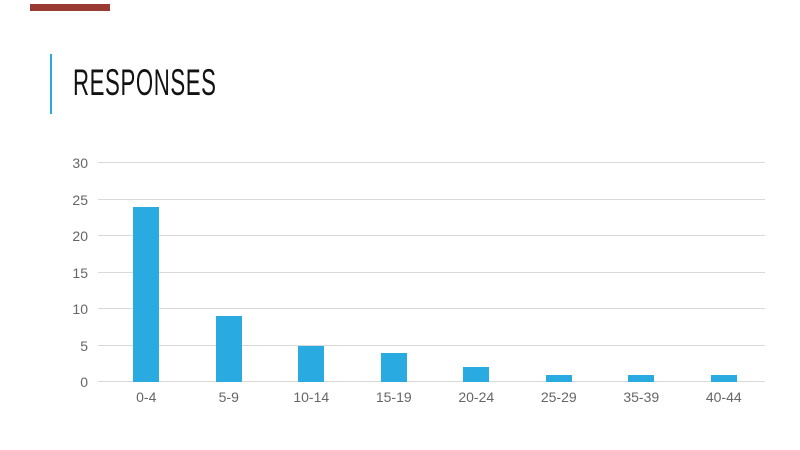 The image size is (800, 450). I want to click on x-axis: 0-4 5-9 10-14 15-19 20-24 25-29 35-39 40-44, so click(435, 397).